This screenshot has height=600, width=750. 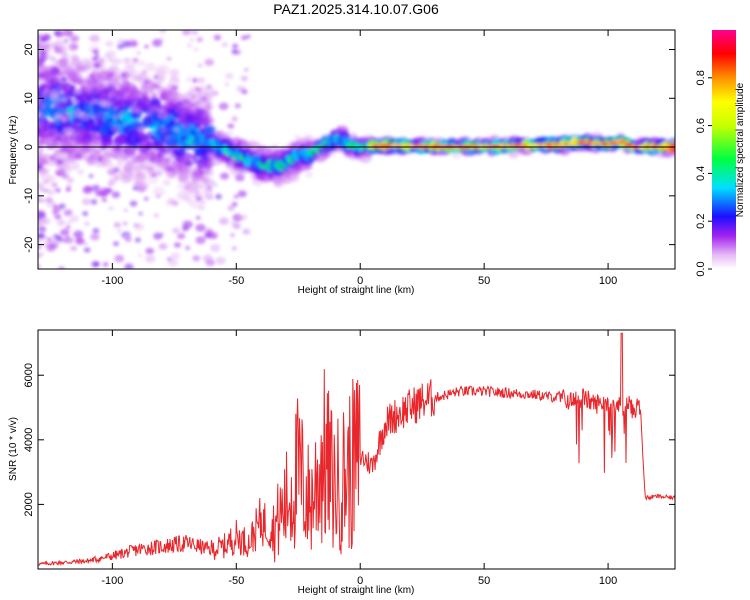 What do you see at coordinates (13, 449) in the screenshot?
I see `snr-y-label: SNR (10 * v/v)` at bounding box center [13, 449].